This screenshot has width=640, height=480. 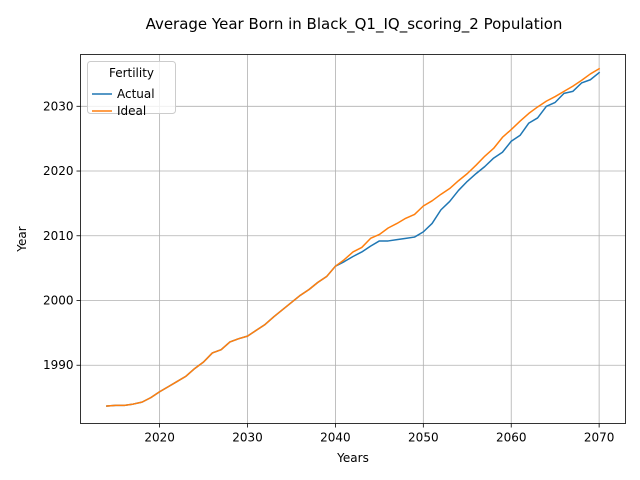 What do you see at coordinates (58, 171) in the screenshot?
I see `y-tick-label: 2020` at bounding box center [58, 171].